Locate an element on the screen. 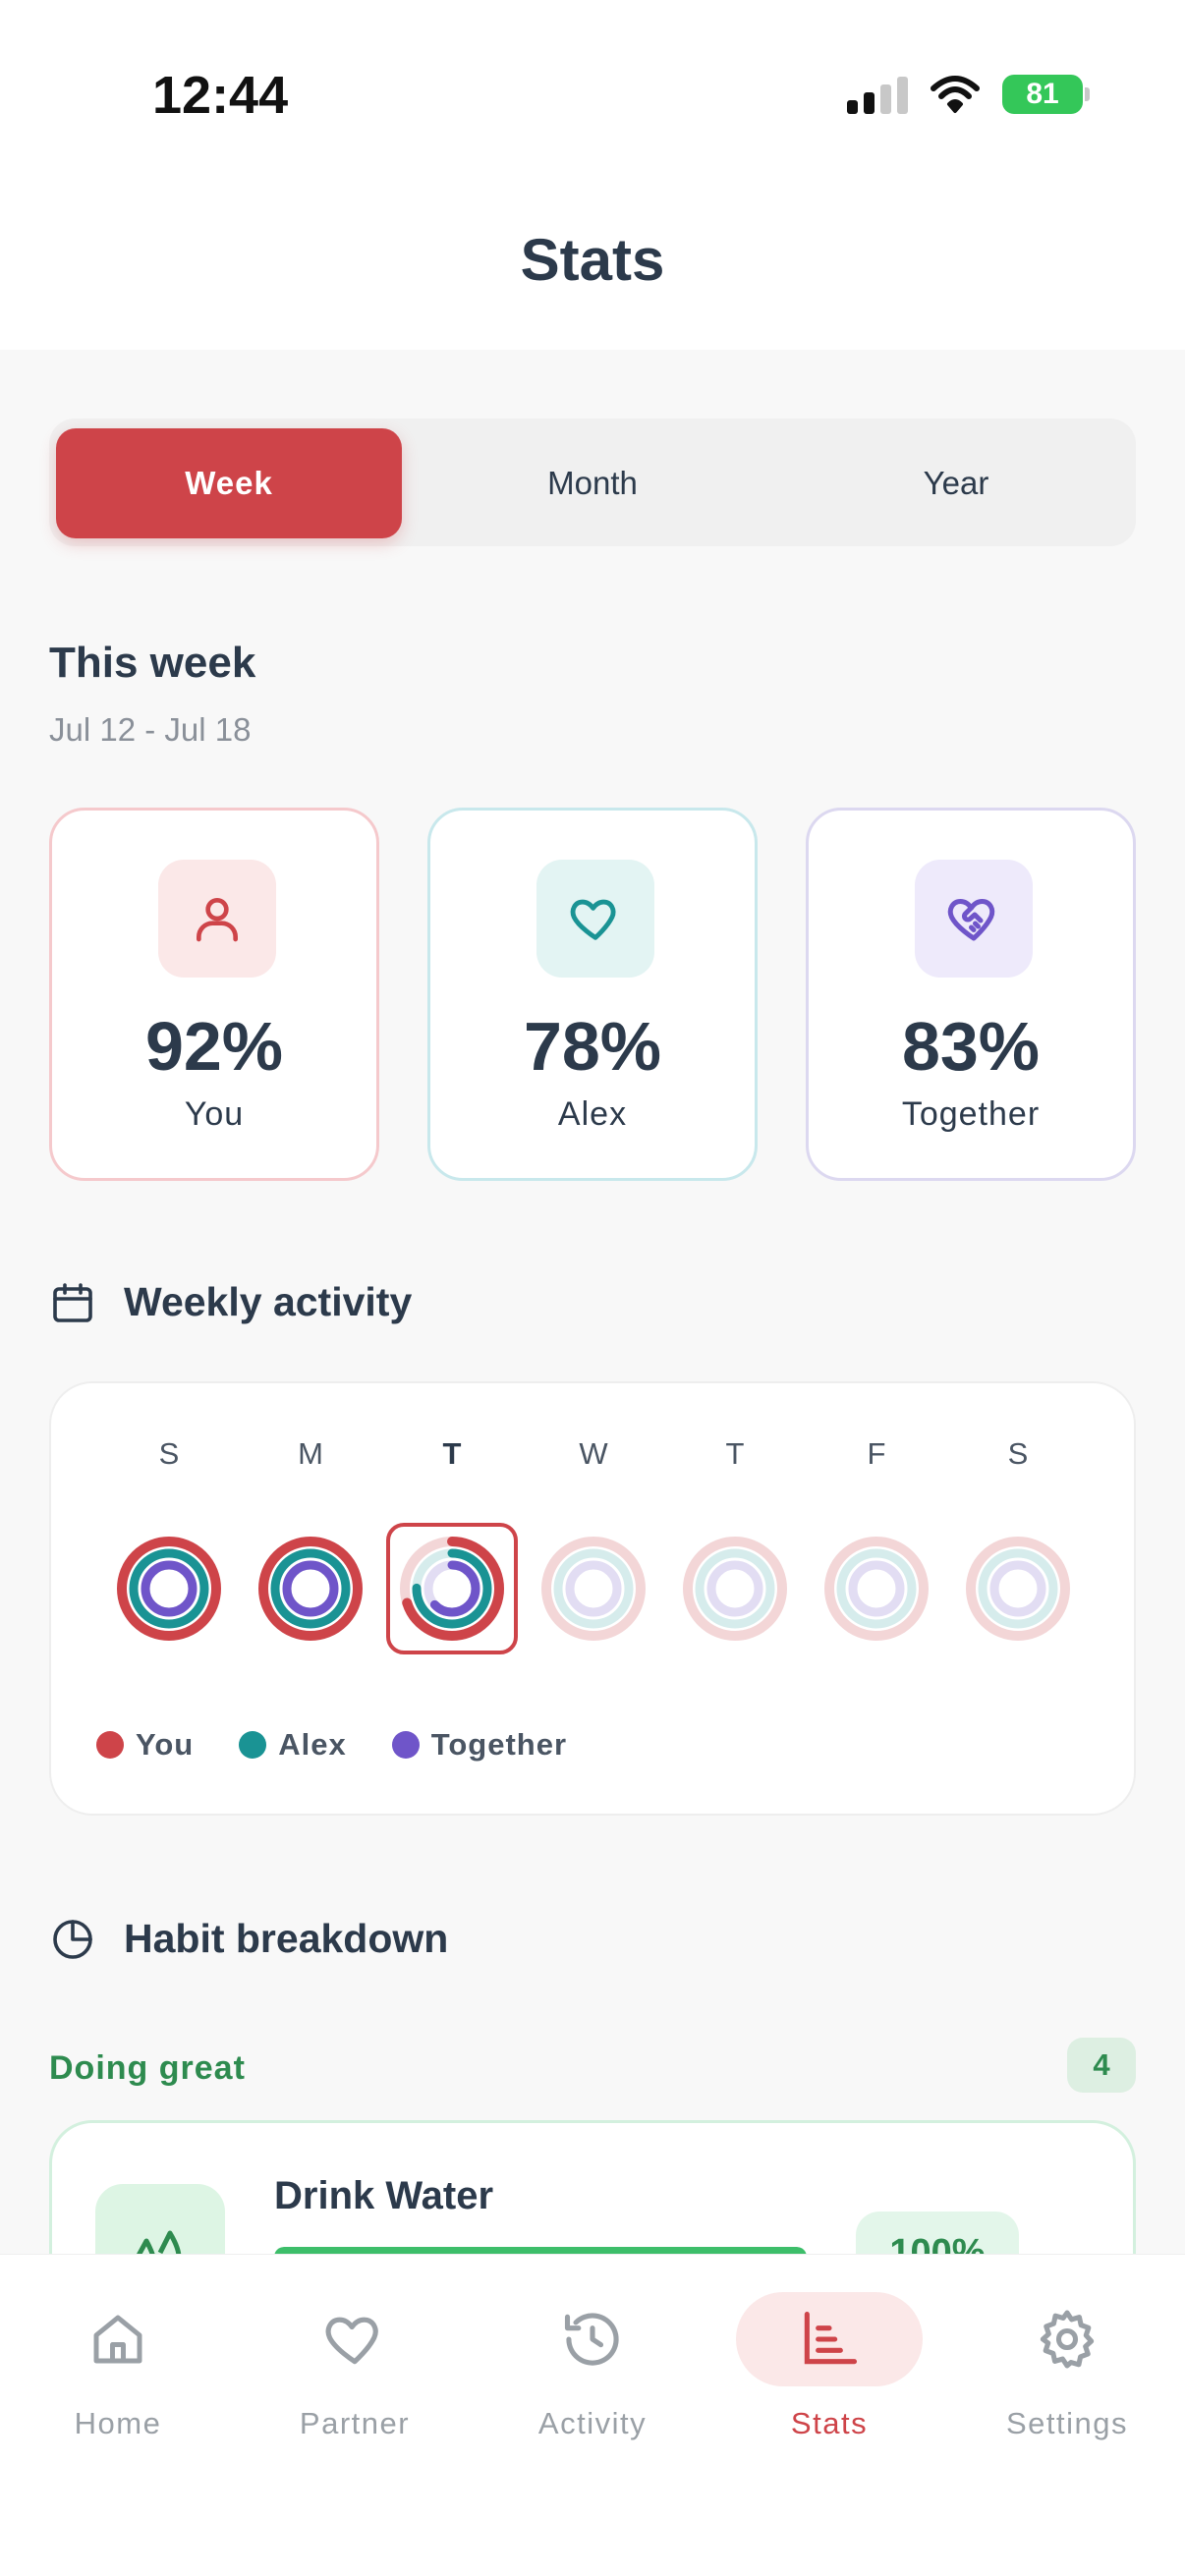 The height and width of the screenshot is (2576, 1185). calendar-icon is located at coordinates (73, 1302).